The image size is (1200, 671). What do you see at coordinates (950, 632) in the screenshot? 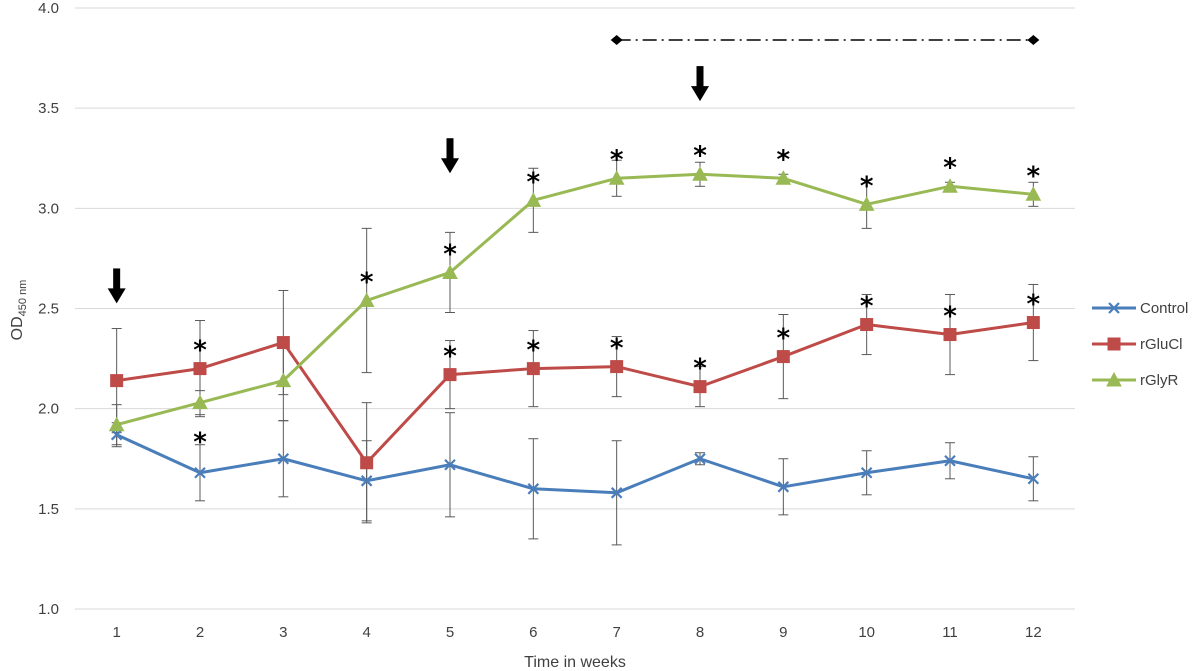
I see `x-tick-label: 11` at bounding box center [950, 632].